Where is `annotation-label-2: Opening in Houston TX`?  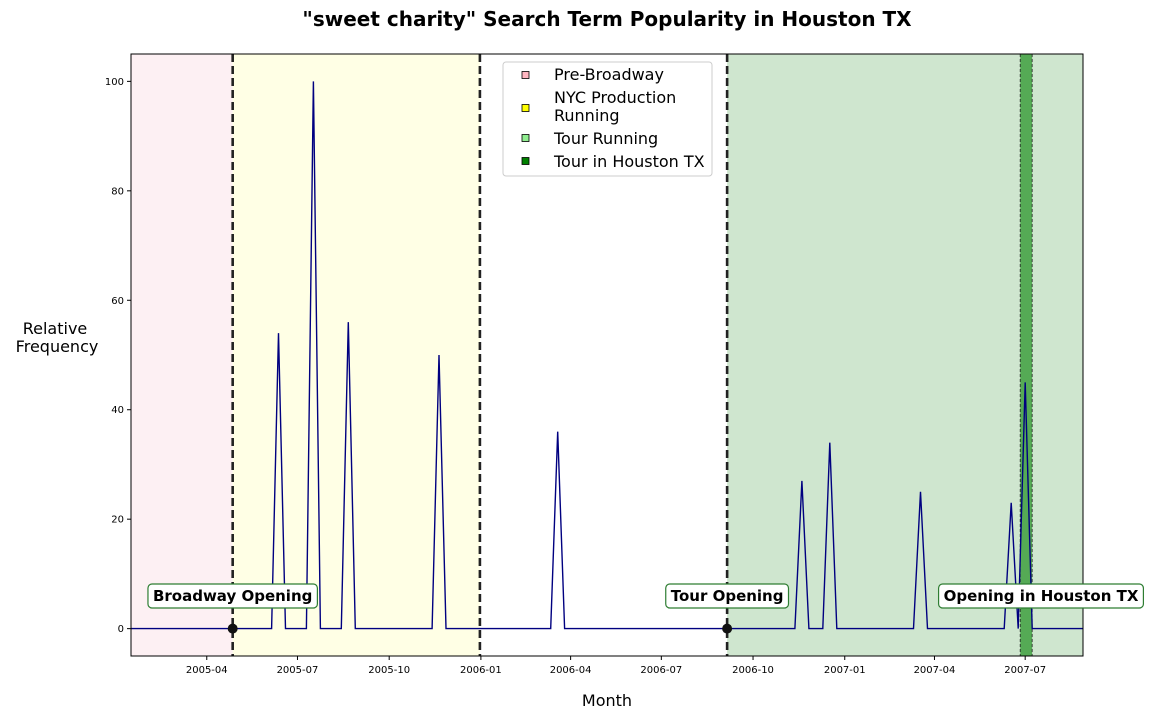 annotation-label-2: Opening in Houston TX is located at coordinates (1041, 596).